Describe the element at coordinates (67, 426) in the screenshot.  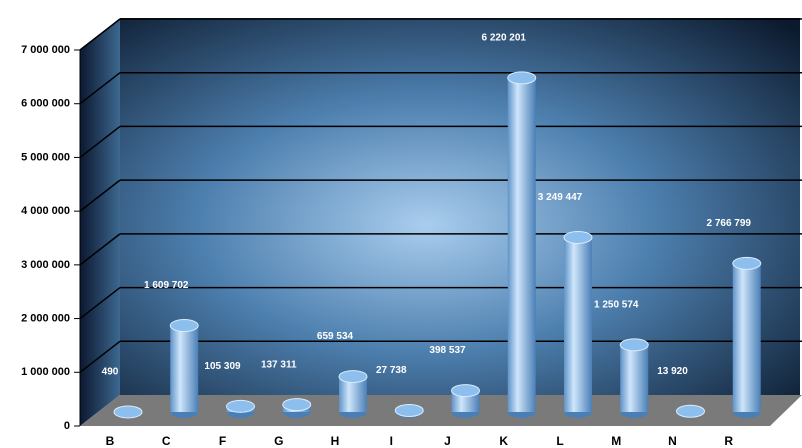
I see `y-tick-label: 0` at that location.